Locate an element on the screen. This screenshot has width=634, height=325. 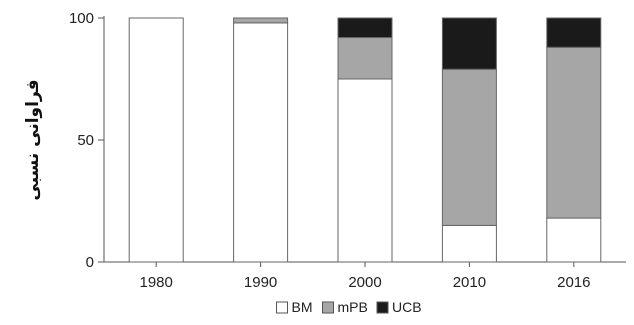
legend-swatch-mpb is located at coordinates (328, 307).